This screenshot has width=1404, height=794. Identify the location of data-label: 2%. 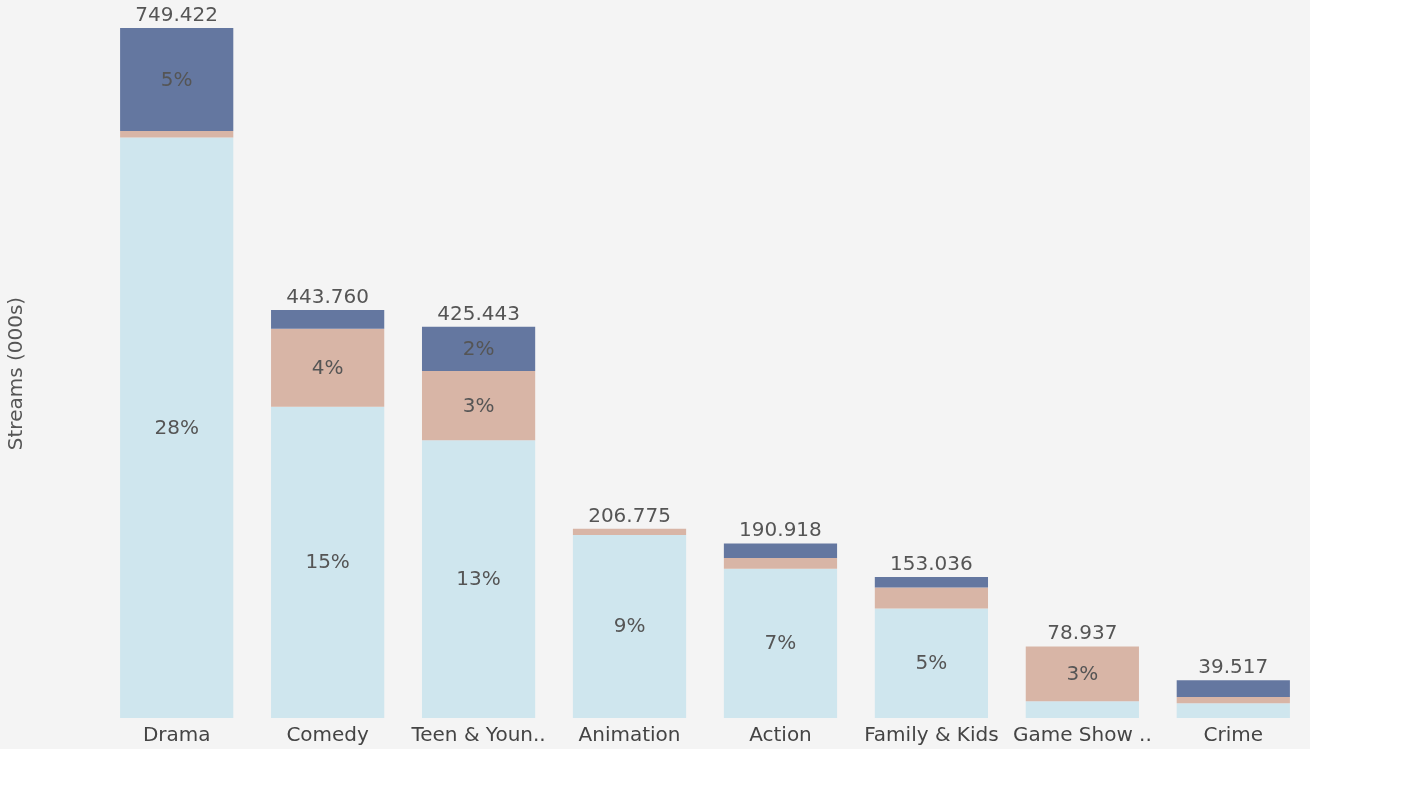
(478, 347).